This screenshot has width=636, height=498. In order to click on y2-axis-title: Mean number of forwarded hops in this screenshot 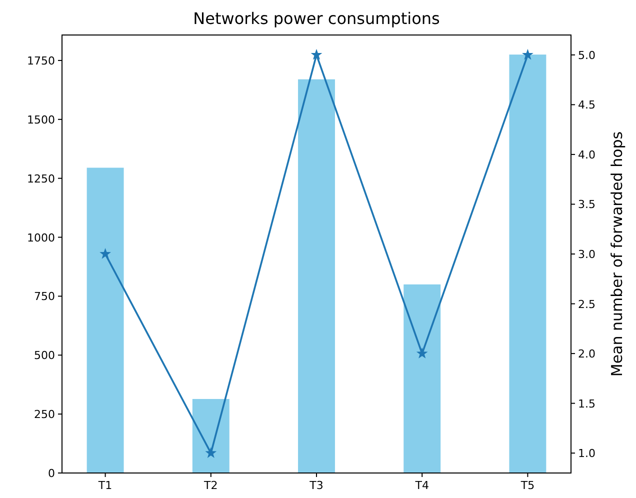, I will do `click(617, 254)`.